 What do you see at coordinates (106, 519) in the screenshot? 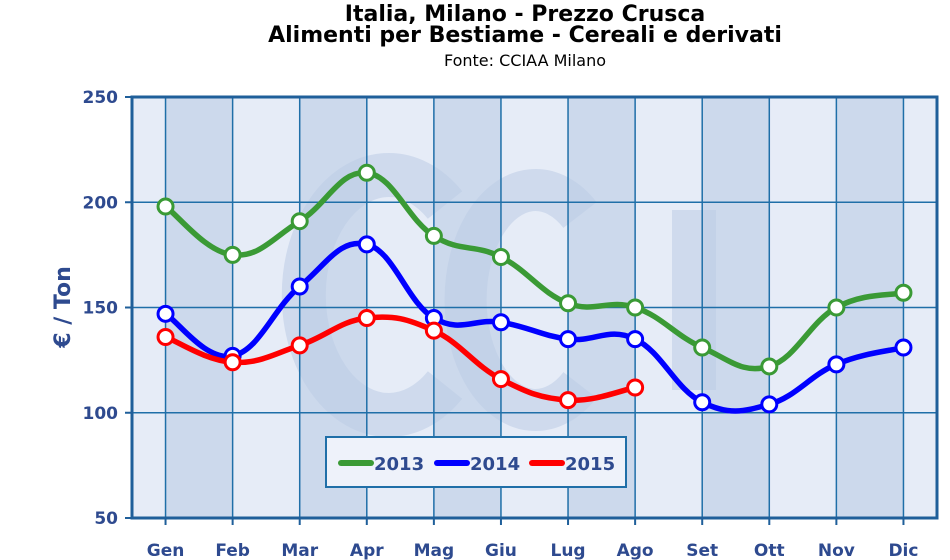
I see `y-tick-label: 50` at bounding box center [106, 519].